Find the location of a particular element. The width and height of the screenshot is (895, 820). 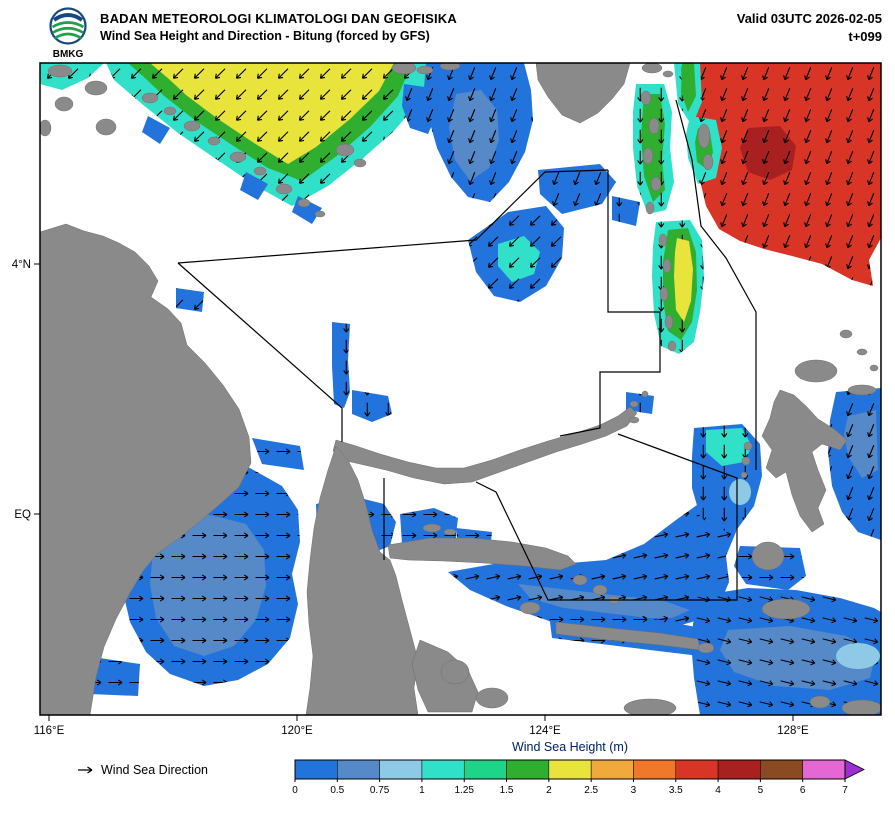

y-axis-label: 4°N is located at coordinates (21, 265).